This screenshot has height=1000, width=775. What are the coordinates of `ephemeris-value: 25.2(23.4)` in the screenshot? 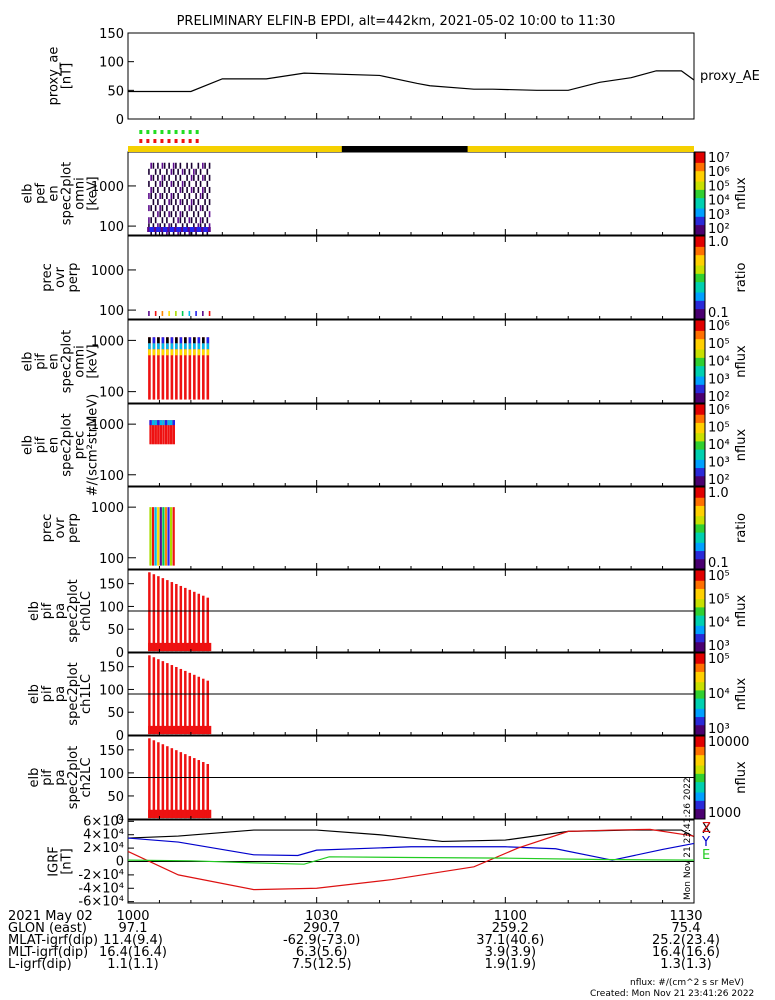 It's located at (686, 940).